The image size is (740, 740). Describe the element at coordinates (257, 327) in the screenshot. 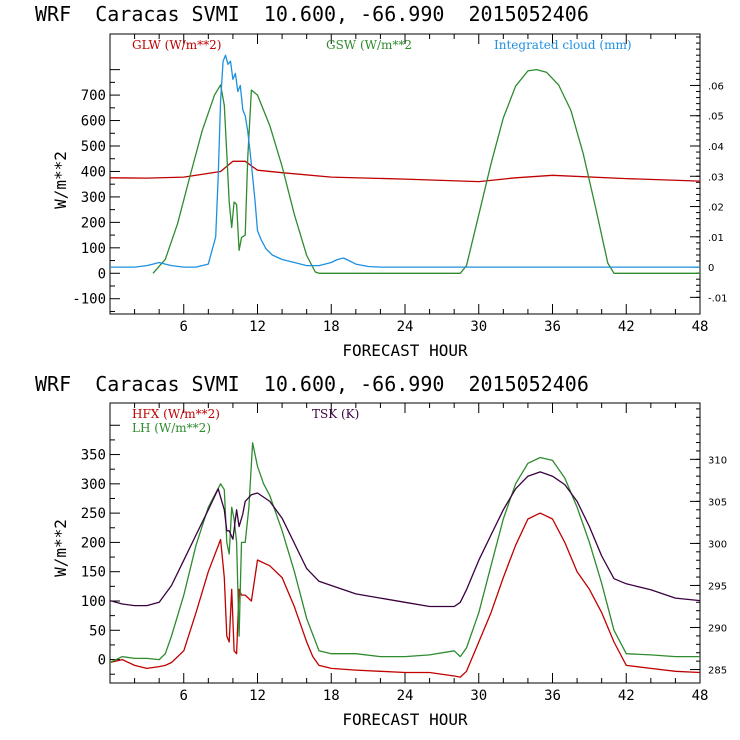

I see `chart-top-x-tick-label: 12` at that location.